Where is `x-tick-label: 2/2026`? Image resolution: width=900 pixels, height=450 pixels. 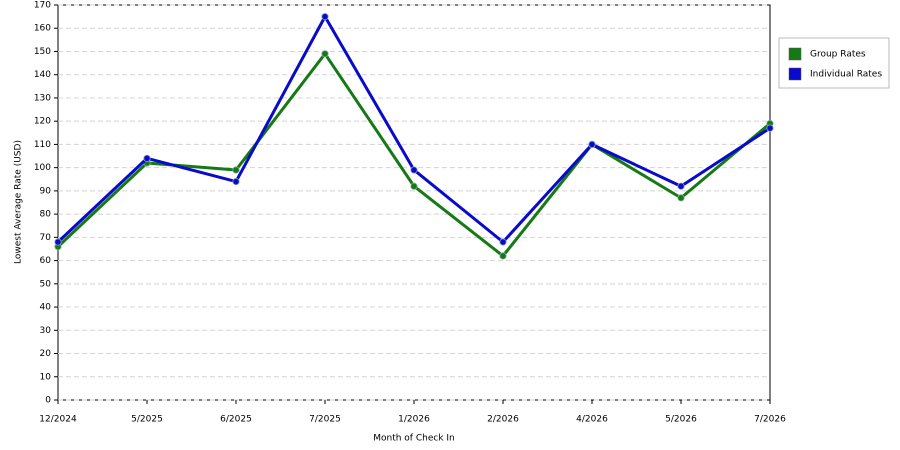 x-tick-label: 2/2026 is located at coordinates (503, 420).